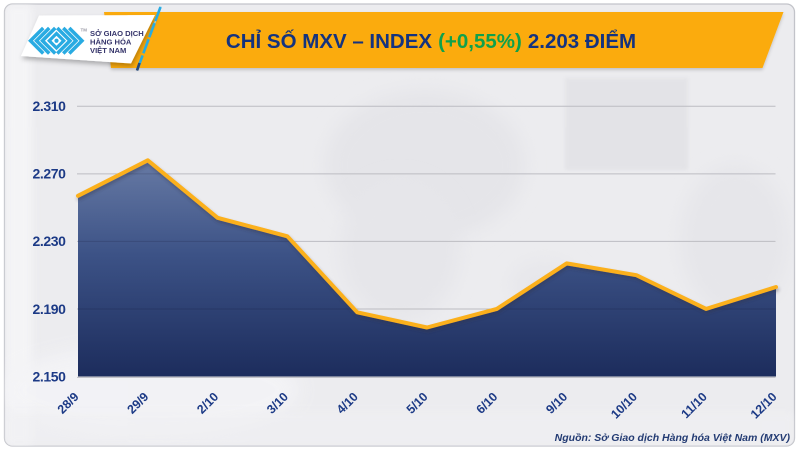 The image size is (800, 450). I want to click on logo-stripe-tip, so click(138, 66).